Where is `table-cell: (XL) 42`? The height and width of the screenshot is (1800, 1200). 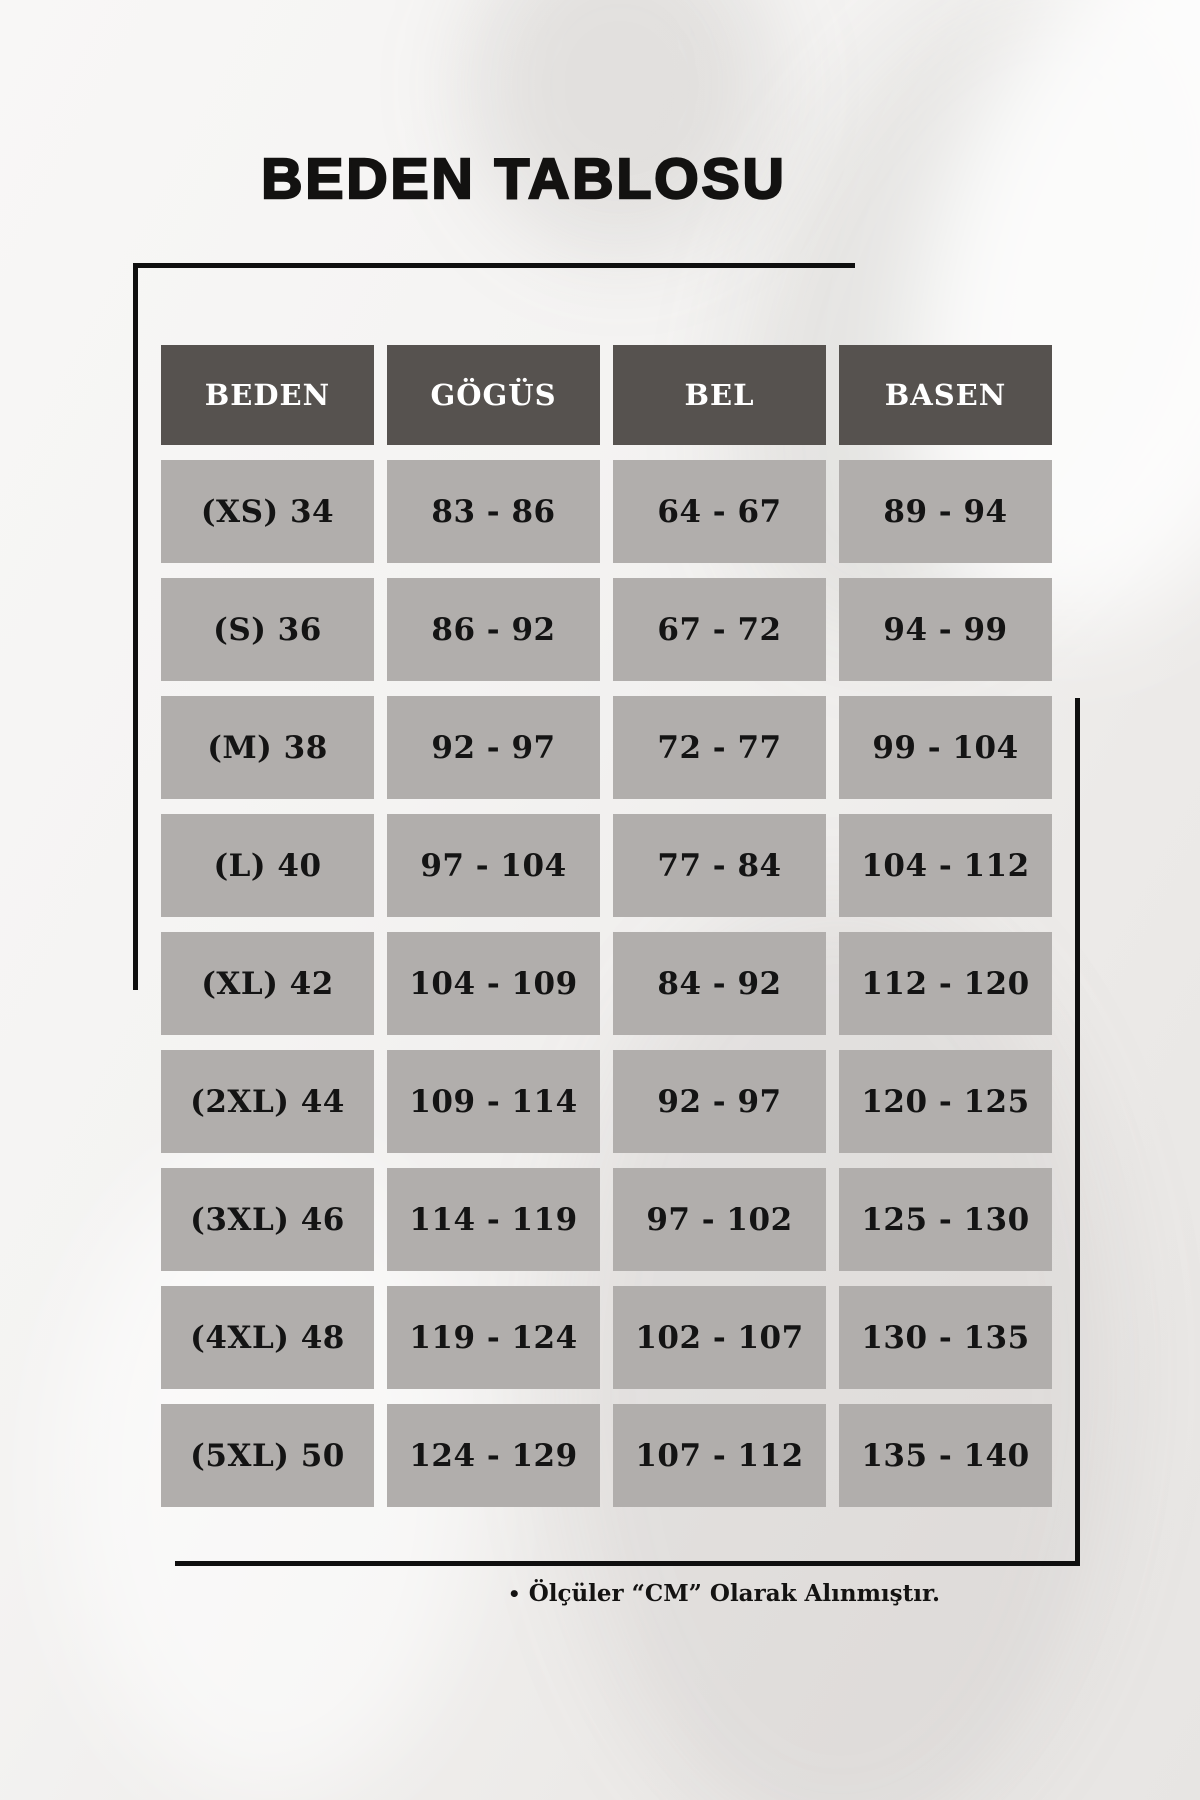 table-cell: (XL) 42 is located at coordinates (267, 983).